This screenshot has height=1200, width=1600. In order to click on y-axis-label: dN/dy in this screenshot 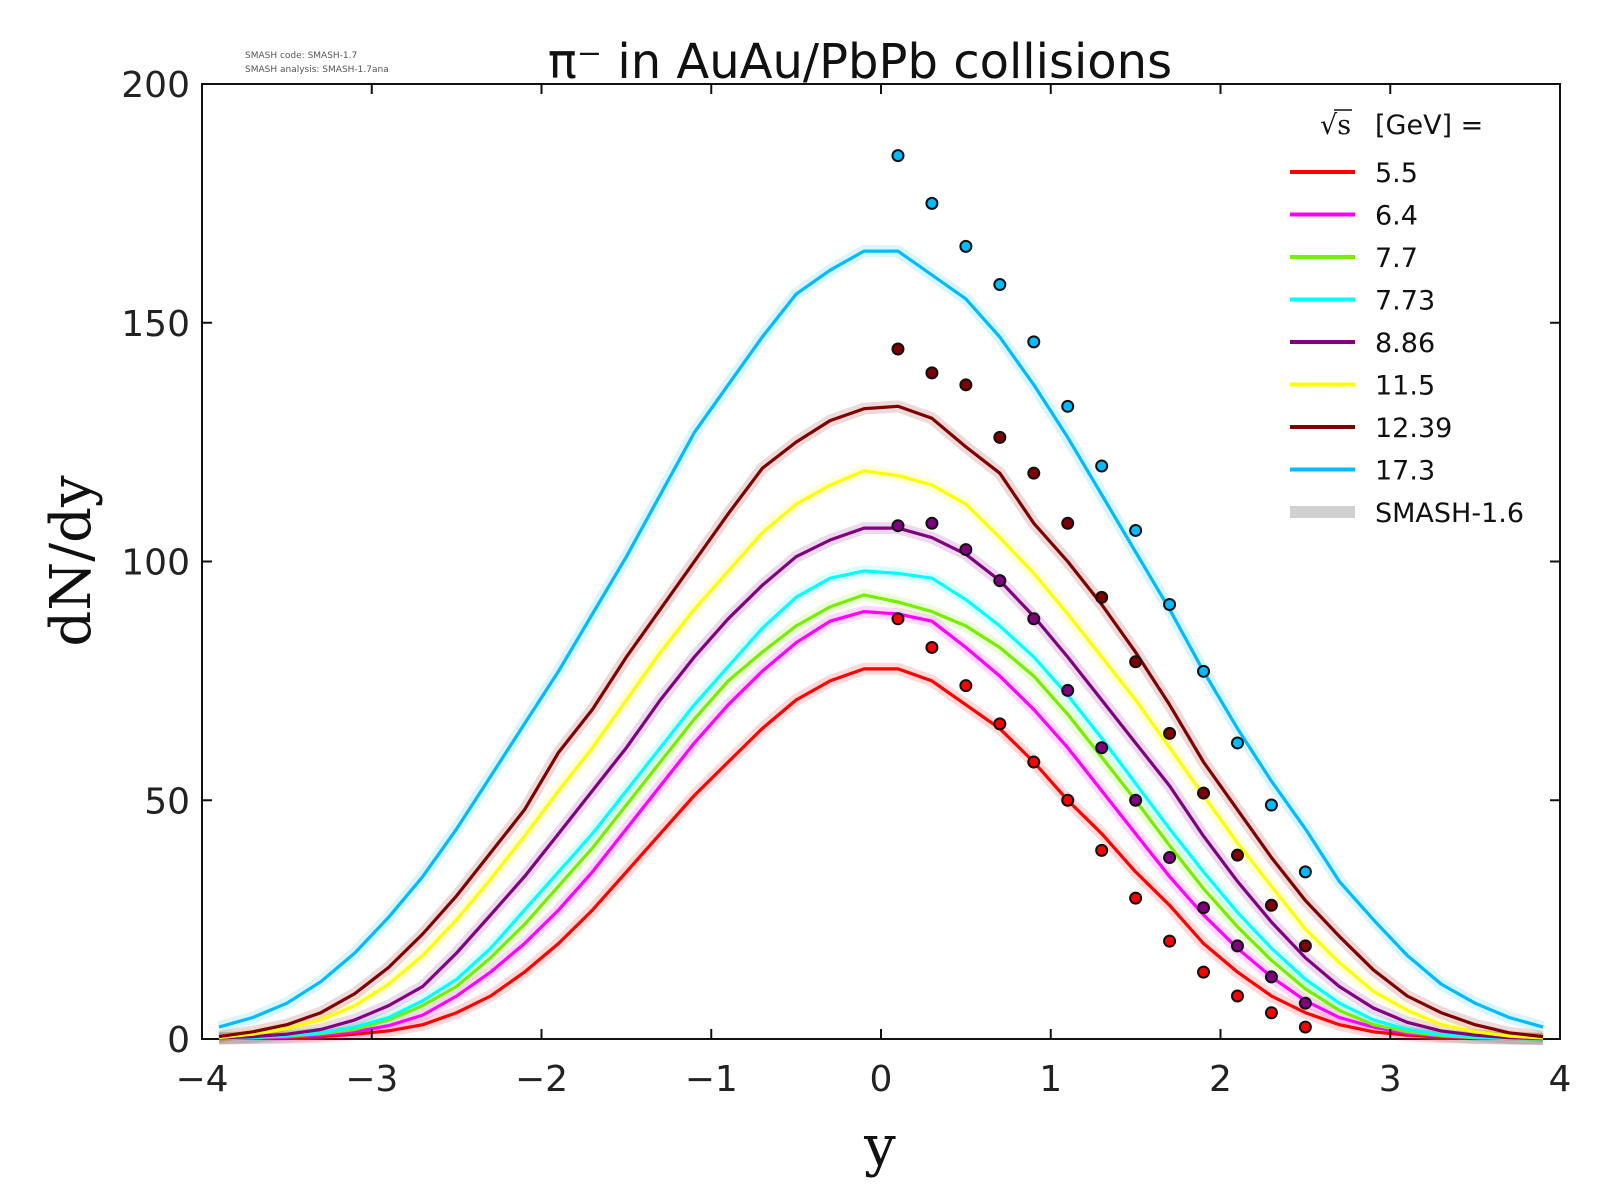, I will do `click(71, 561)`.